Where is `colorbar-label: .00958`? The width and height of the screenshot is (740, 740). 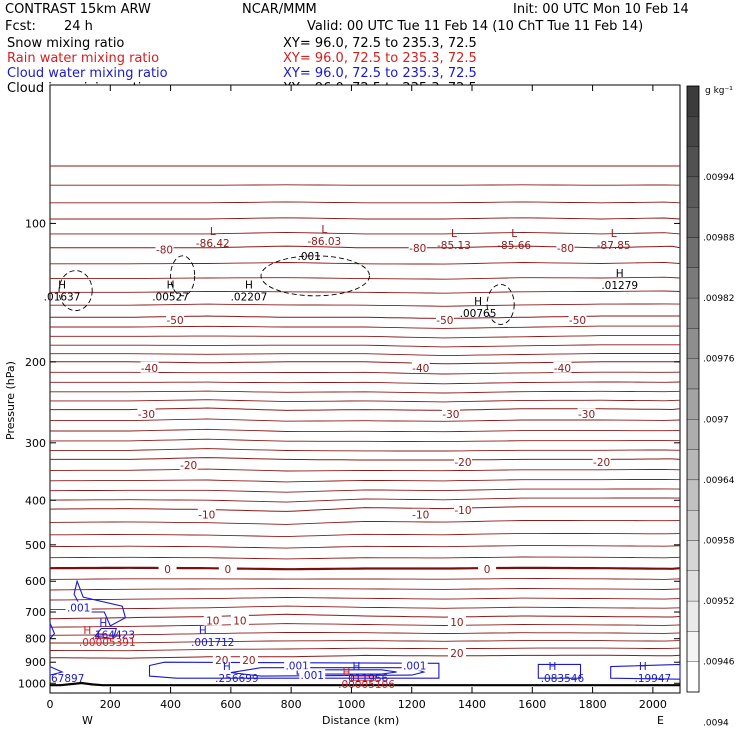 colorbar-label: .00958 is located at coordinates (719, 542).